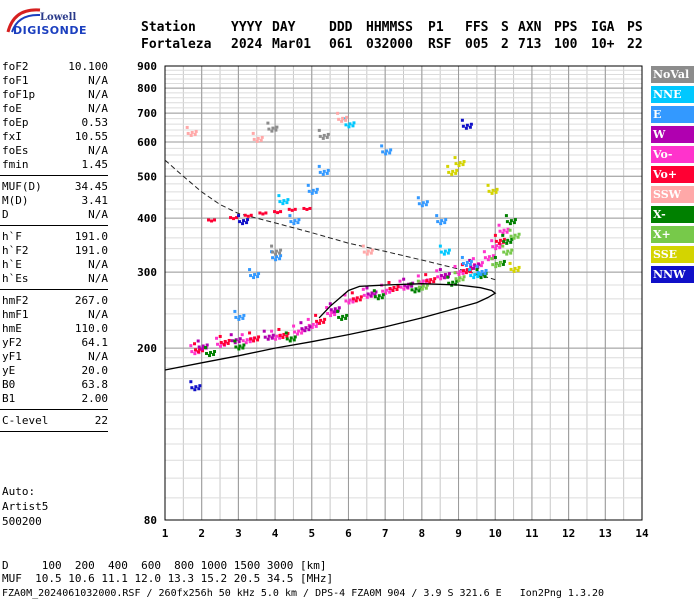 This screenshot has width=700, height=600. Describe the element at coordinates (176, 44) in the screenshot. I see `val-station: Fortaleza` at that location.